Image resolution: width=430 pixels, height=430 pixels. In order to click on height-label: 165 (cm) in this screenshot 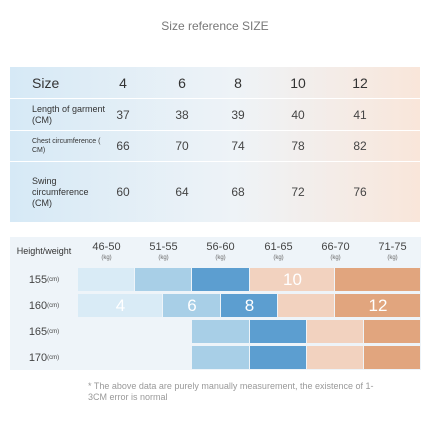, I will do `click(44, 332)`.